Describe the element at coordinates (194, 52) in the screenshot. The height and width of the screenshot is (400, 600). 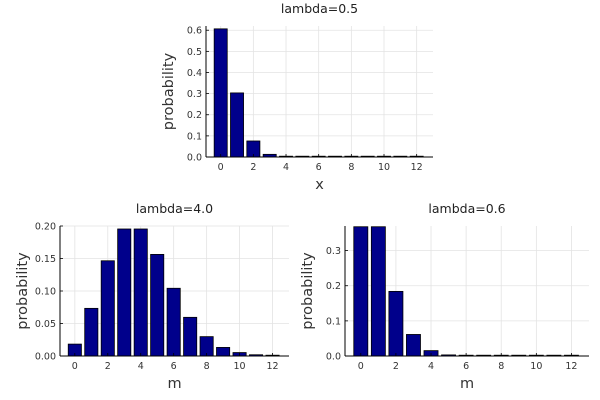
I see `y-tick-label: 0.5` at that location.